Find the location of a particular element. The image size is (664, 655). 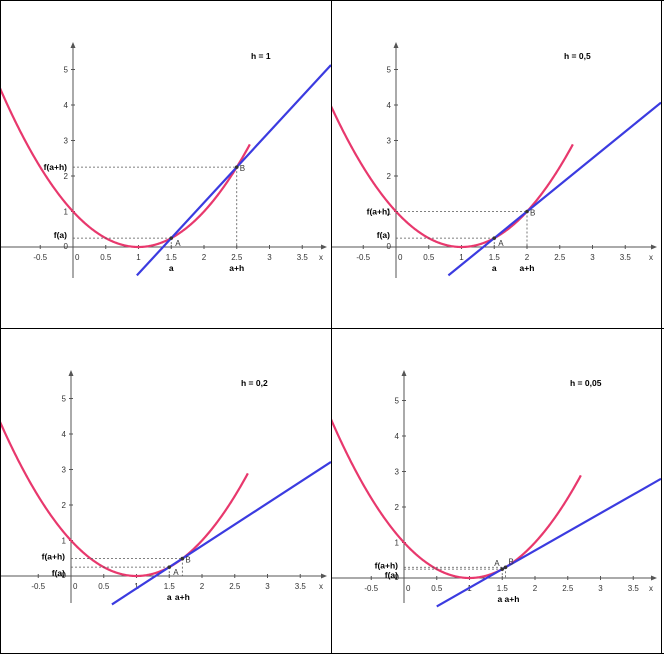

h-value-label: h = 1 is located at coordinates (261, 56).